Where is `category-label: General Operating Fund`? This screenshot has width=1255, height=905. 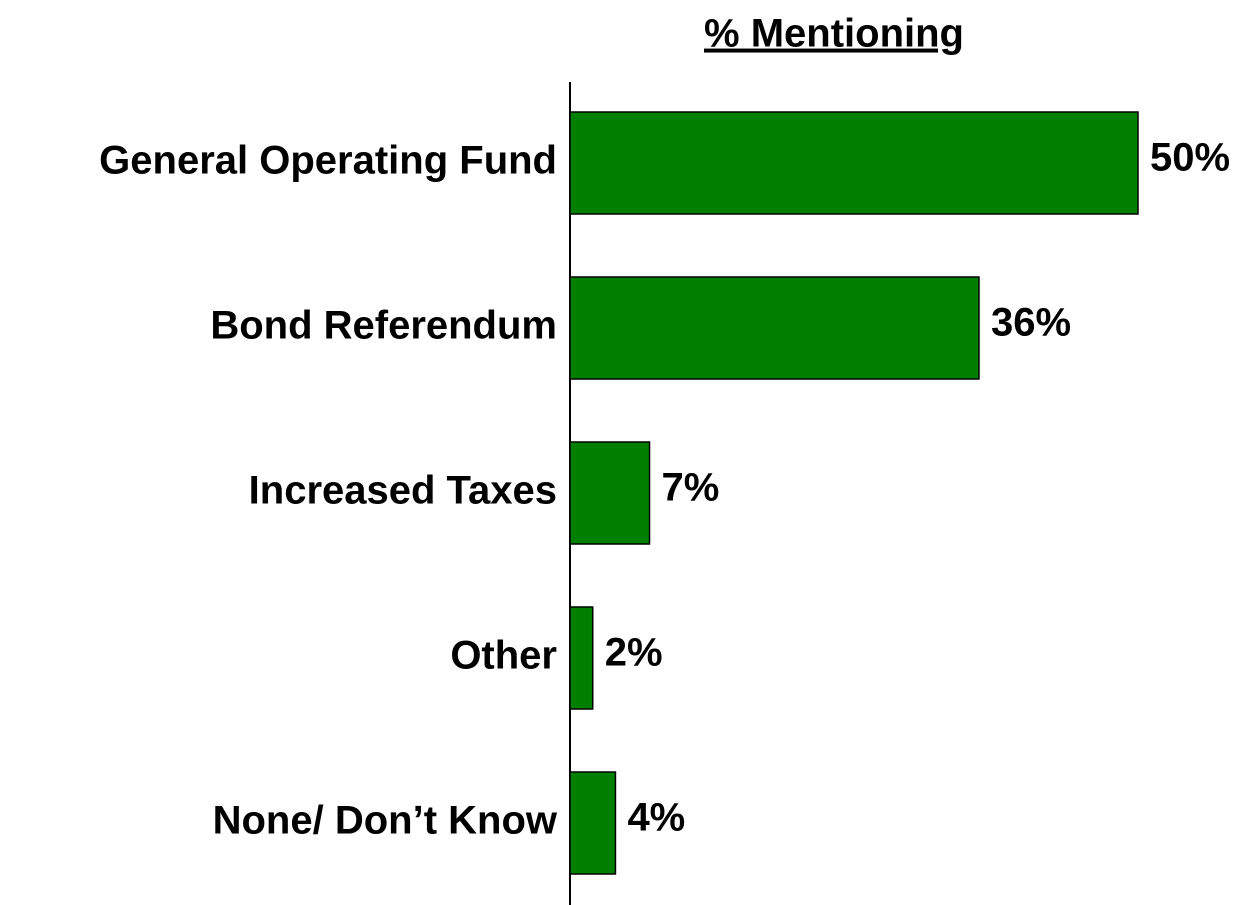 category-label: General Operating Fund is located at coordinates (328, 161).